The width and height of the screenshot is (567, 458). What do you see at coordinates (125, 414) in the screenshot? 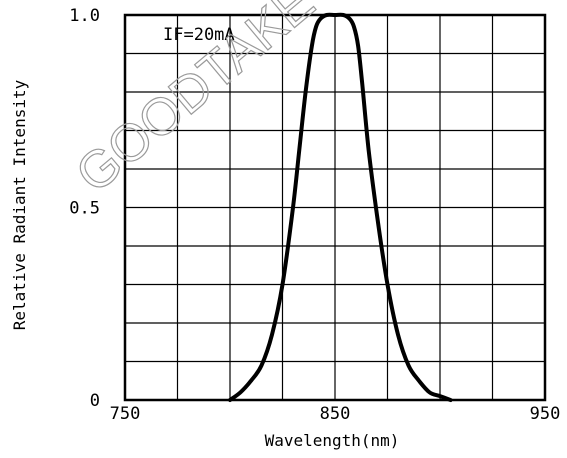
I see `x-tick-label: 750` at bounding box center [125, 414].